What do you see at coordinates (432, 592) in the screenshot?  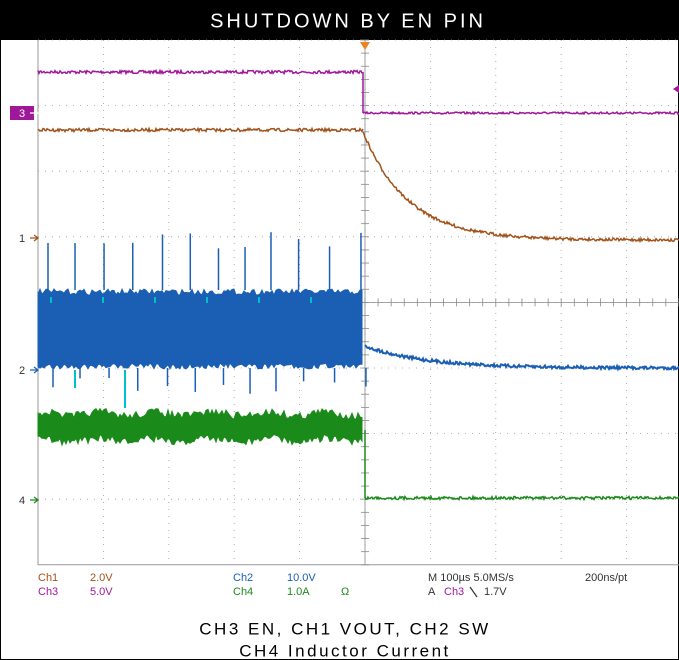 I see `trigger-label: A` at bounding box center [432, 592].